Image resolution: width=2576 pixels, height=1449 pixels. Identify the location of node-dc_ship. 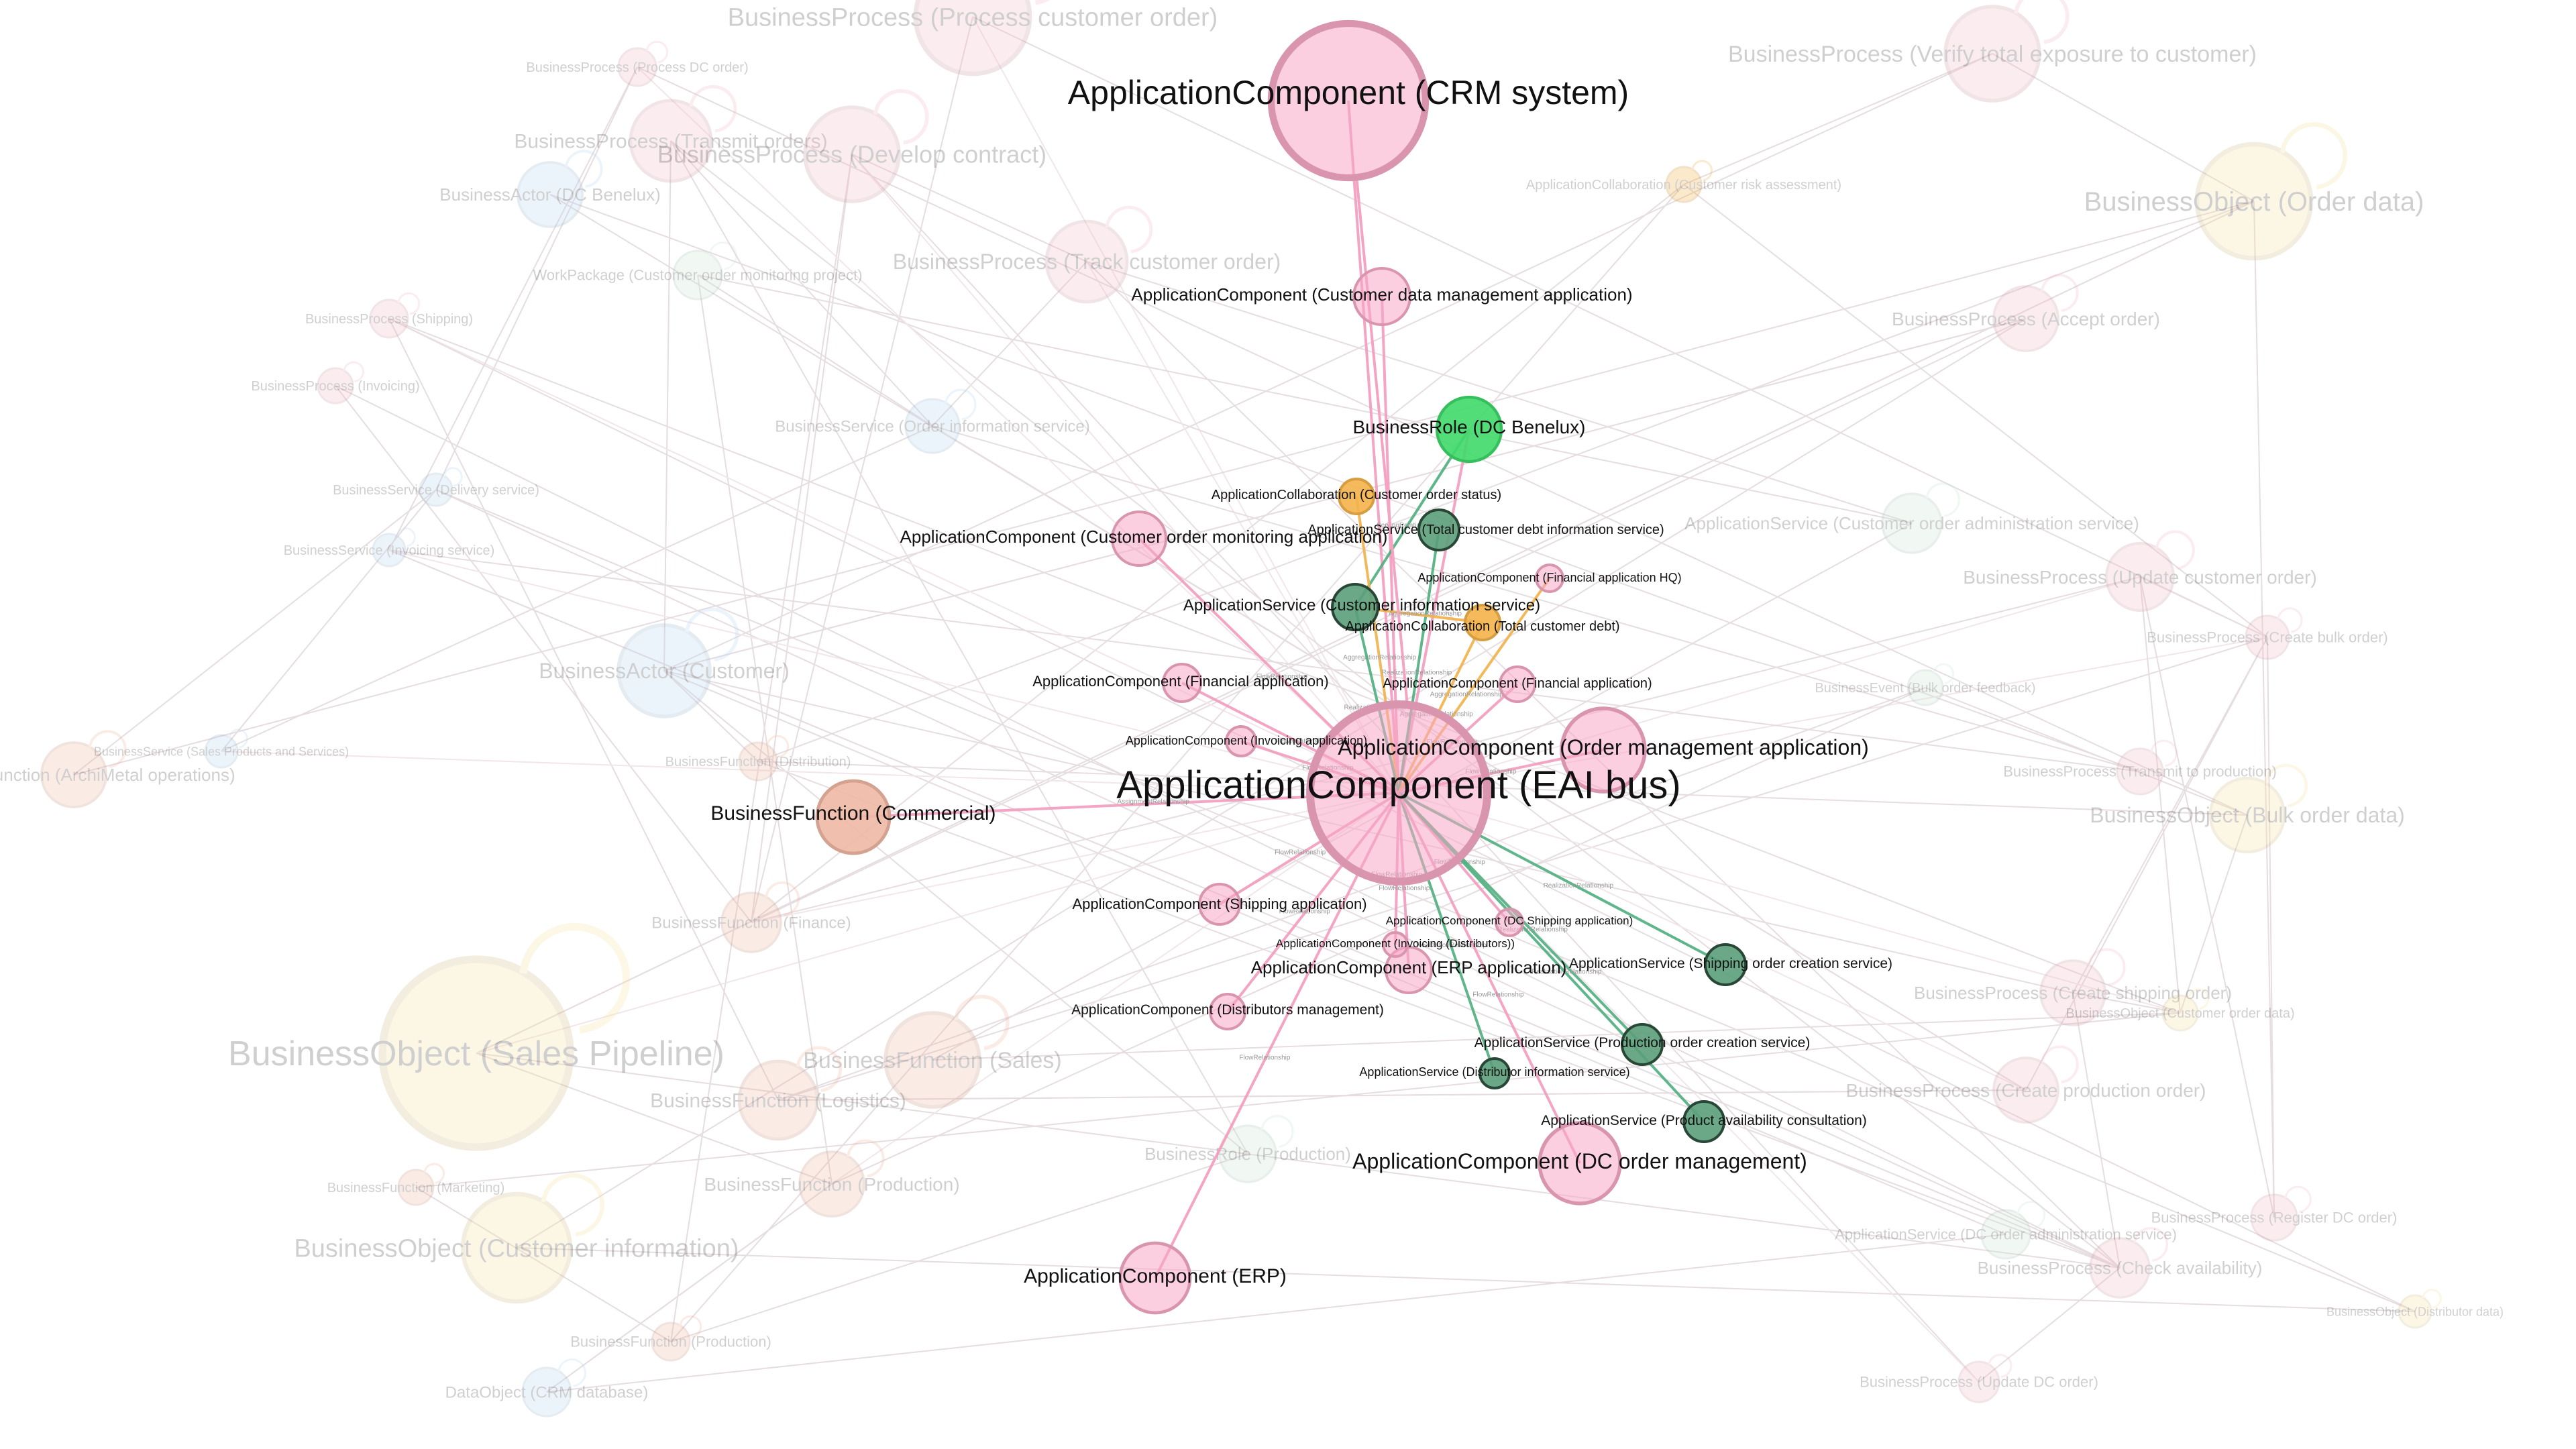
(1509, 922).